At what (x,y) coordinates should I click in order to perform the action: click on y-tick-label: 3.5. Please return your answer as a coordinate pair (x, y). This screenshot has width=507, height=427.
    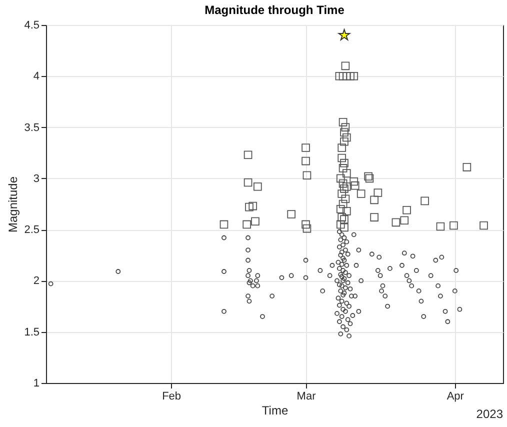
    Looking at the image, I should click on (32, 128).